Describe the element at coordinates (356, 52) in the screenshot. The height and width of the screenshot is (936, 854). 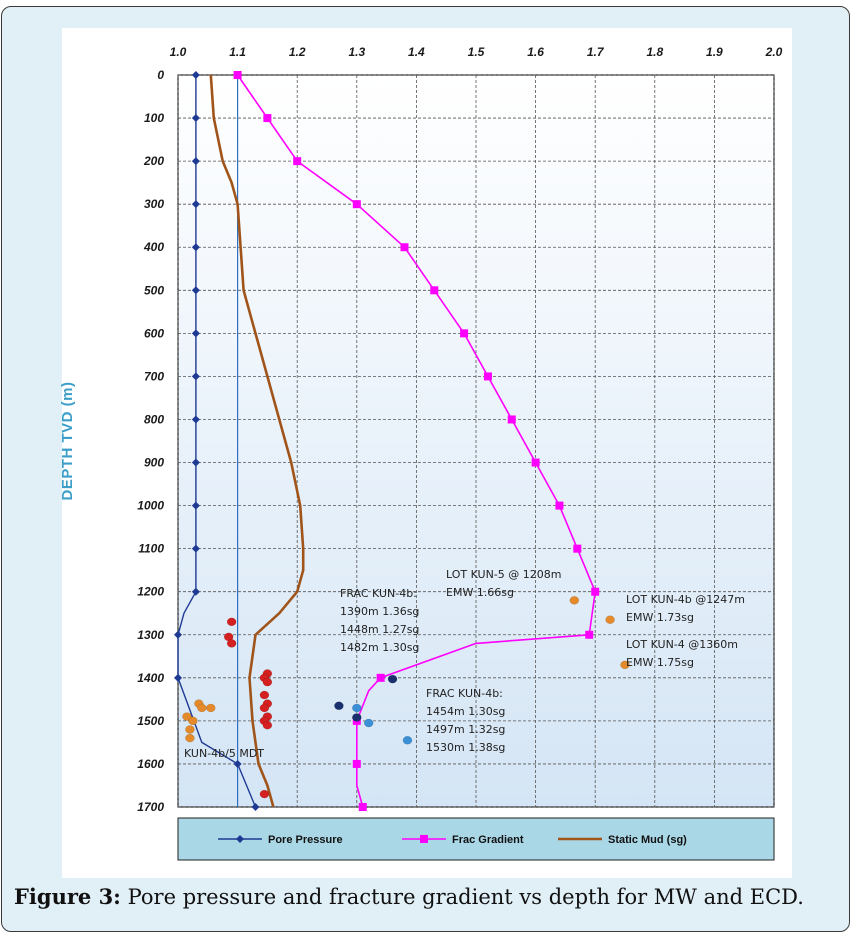
I see `x-tick-label: 1.3` at that location.